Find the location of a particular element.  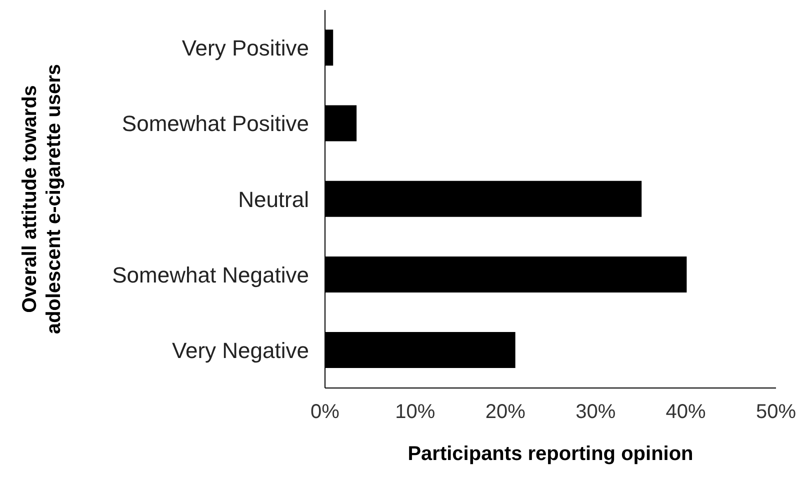

x-tick-label: 10% is located at coordinates (415, 412).